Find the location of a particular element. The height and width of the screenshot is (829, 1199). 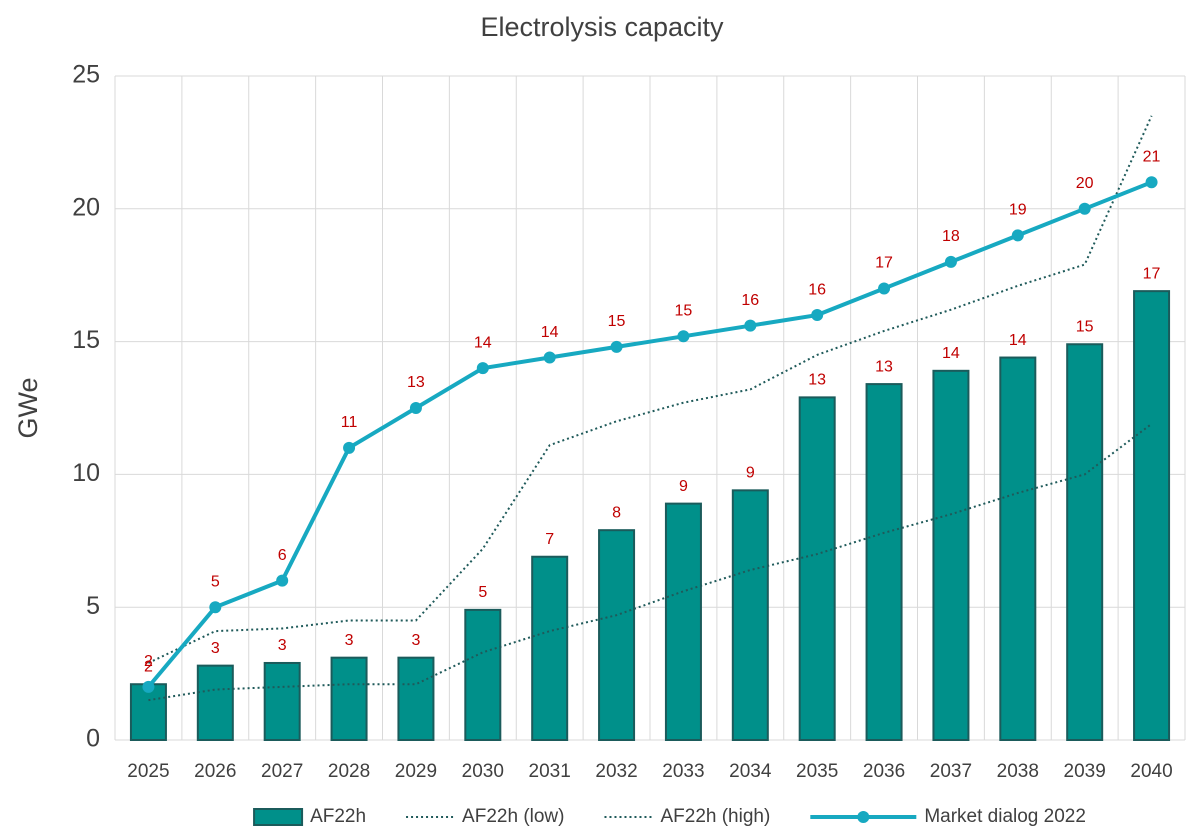

y-tick-label: 0 is located at coordinates (93, 739).